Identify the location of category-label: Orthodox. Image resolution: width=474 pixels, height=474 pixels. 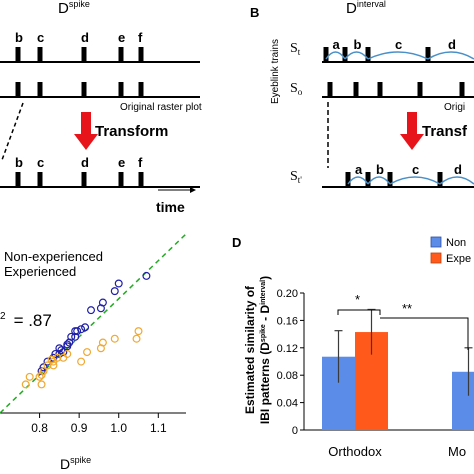
(355, 451).